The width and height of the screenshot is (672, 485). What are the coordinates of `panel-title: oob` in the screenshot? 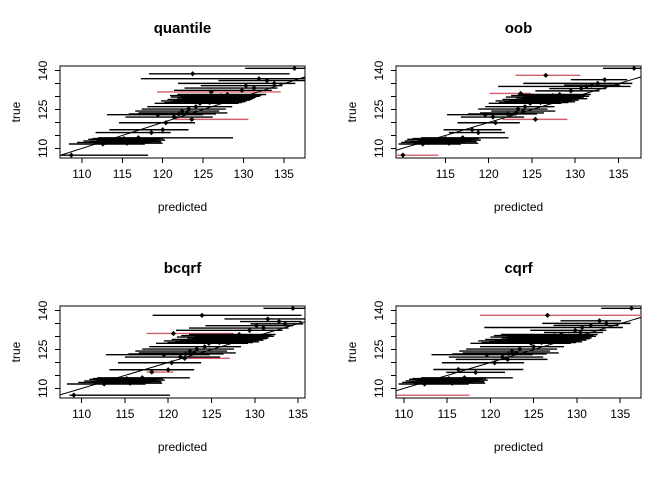 It's located at (519, 28).